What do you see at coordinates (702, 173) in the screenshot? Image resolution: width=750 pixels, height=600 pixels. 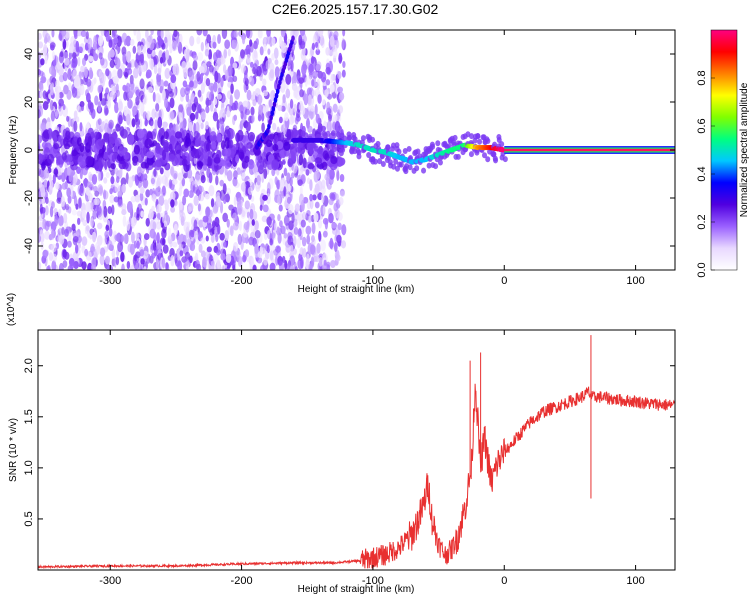 I see `colorbar-tick-label: 0.4` at bounding box center [702, 173].